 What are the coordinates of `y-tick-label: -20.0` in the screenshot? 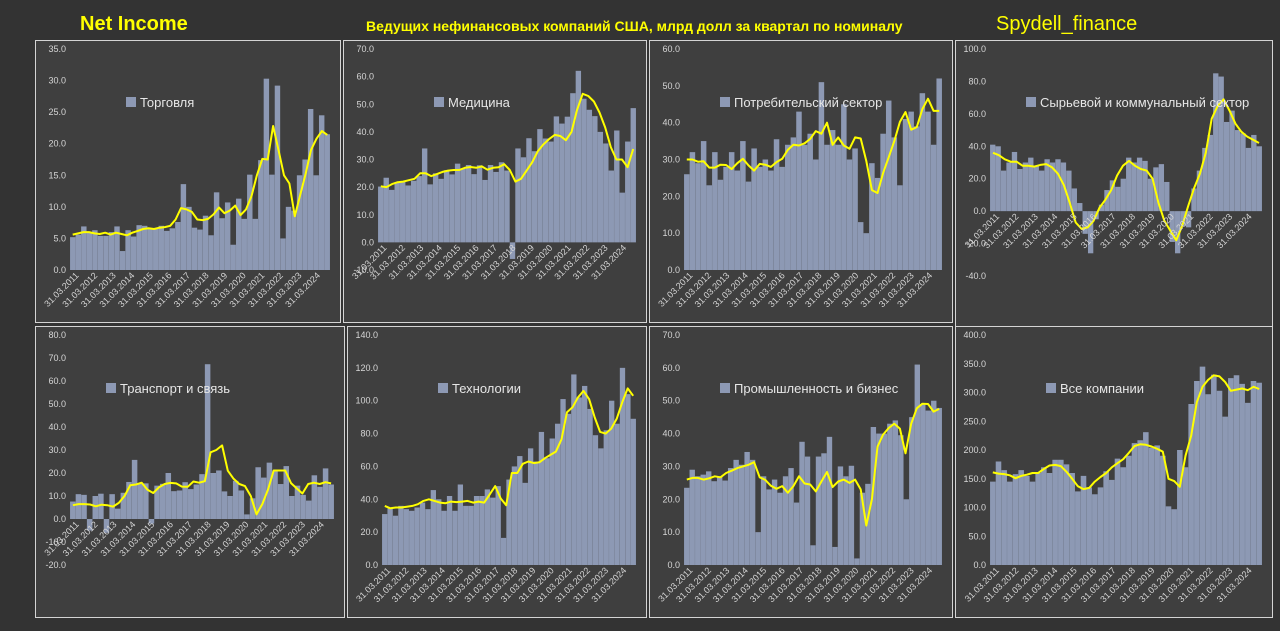 It's located at (975, 244).